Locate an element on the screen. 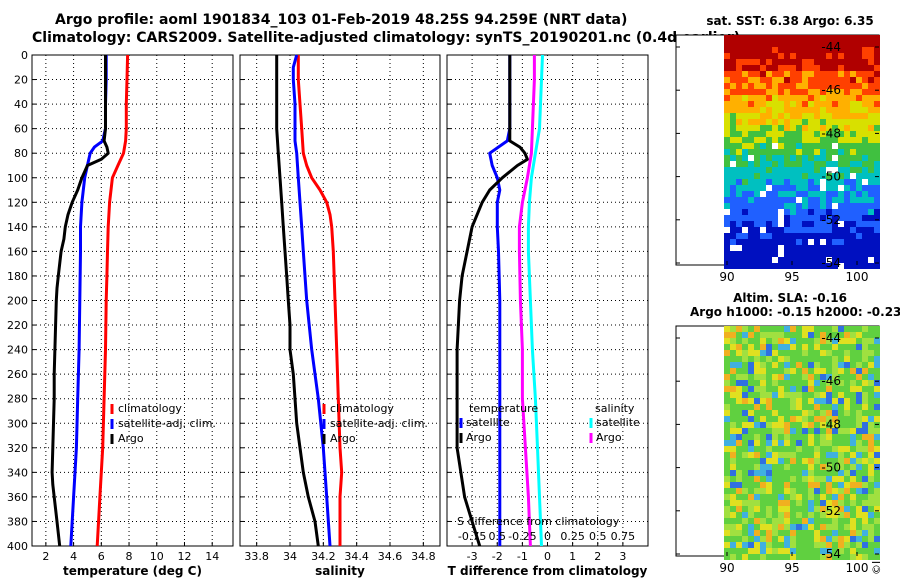 The width and height of the screenshot is (900, 580). lat-tick-label: -44 is located at coordinates (831, 47).